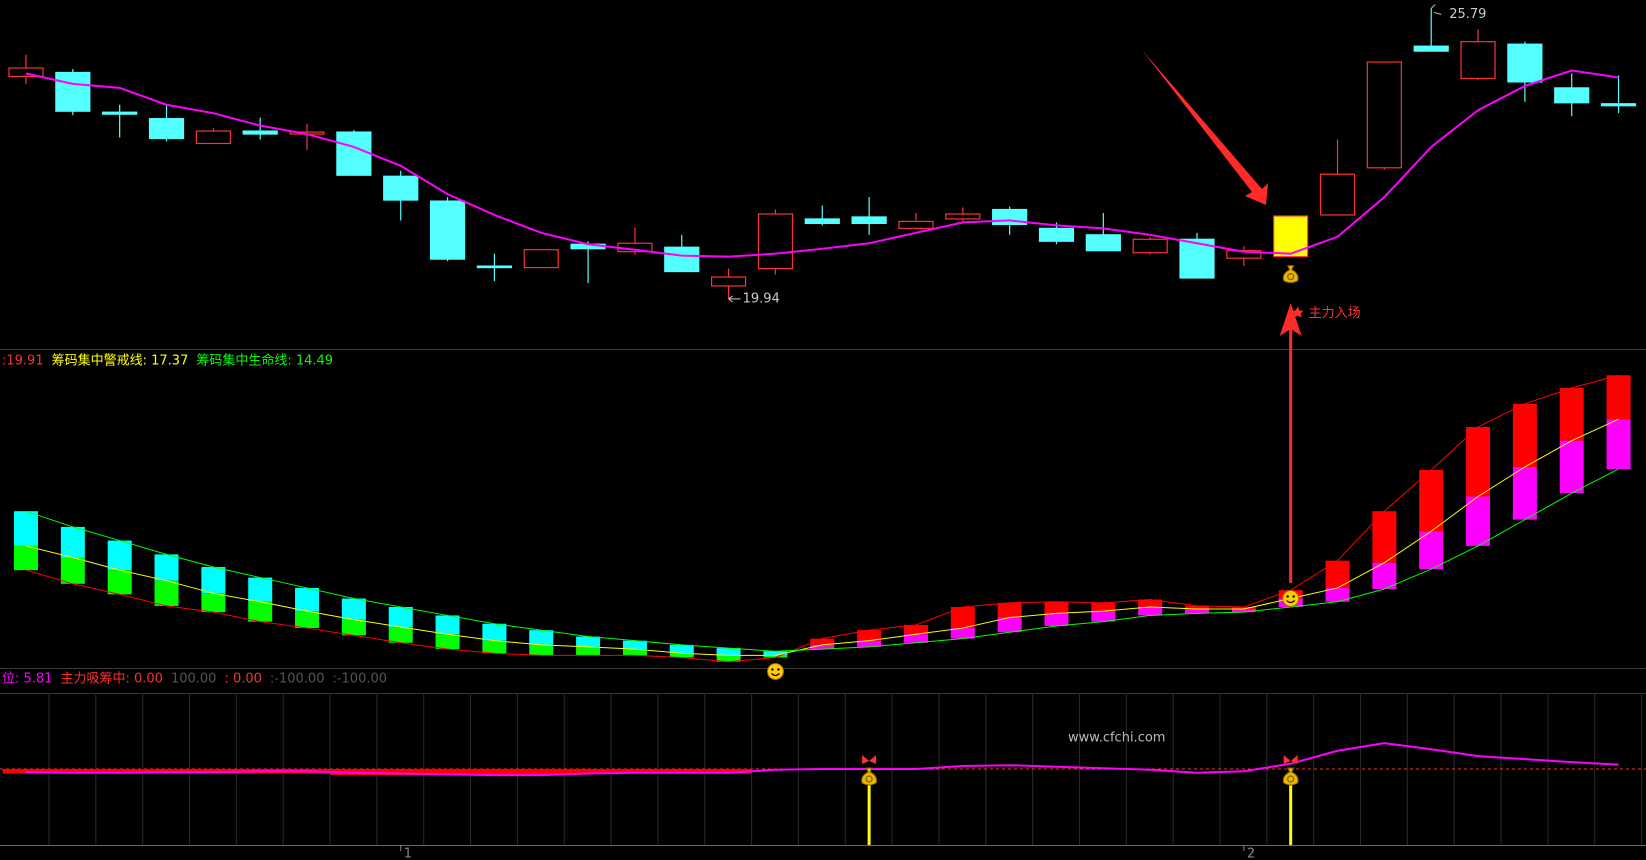  Describe the element at coordinates (734, 299) in the screenshot. I see `low-marker` at that location.